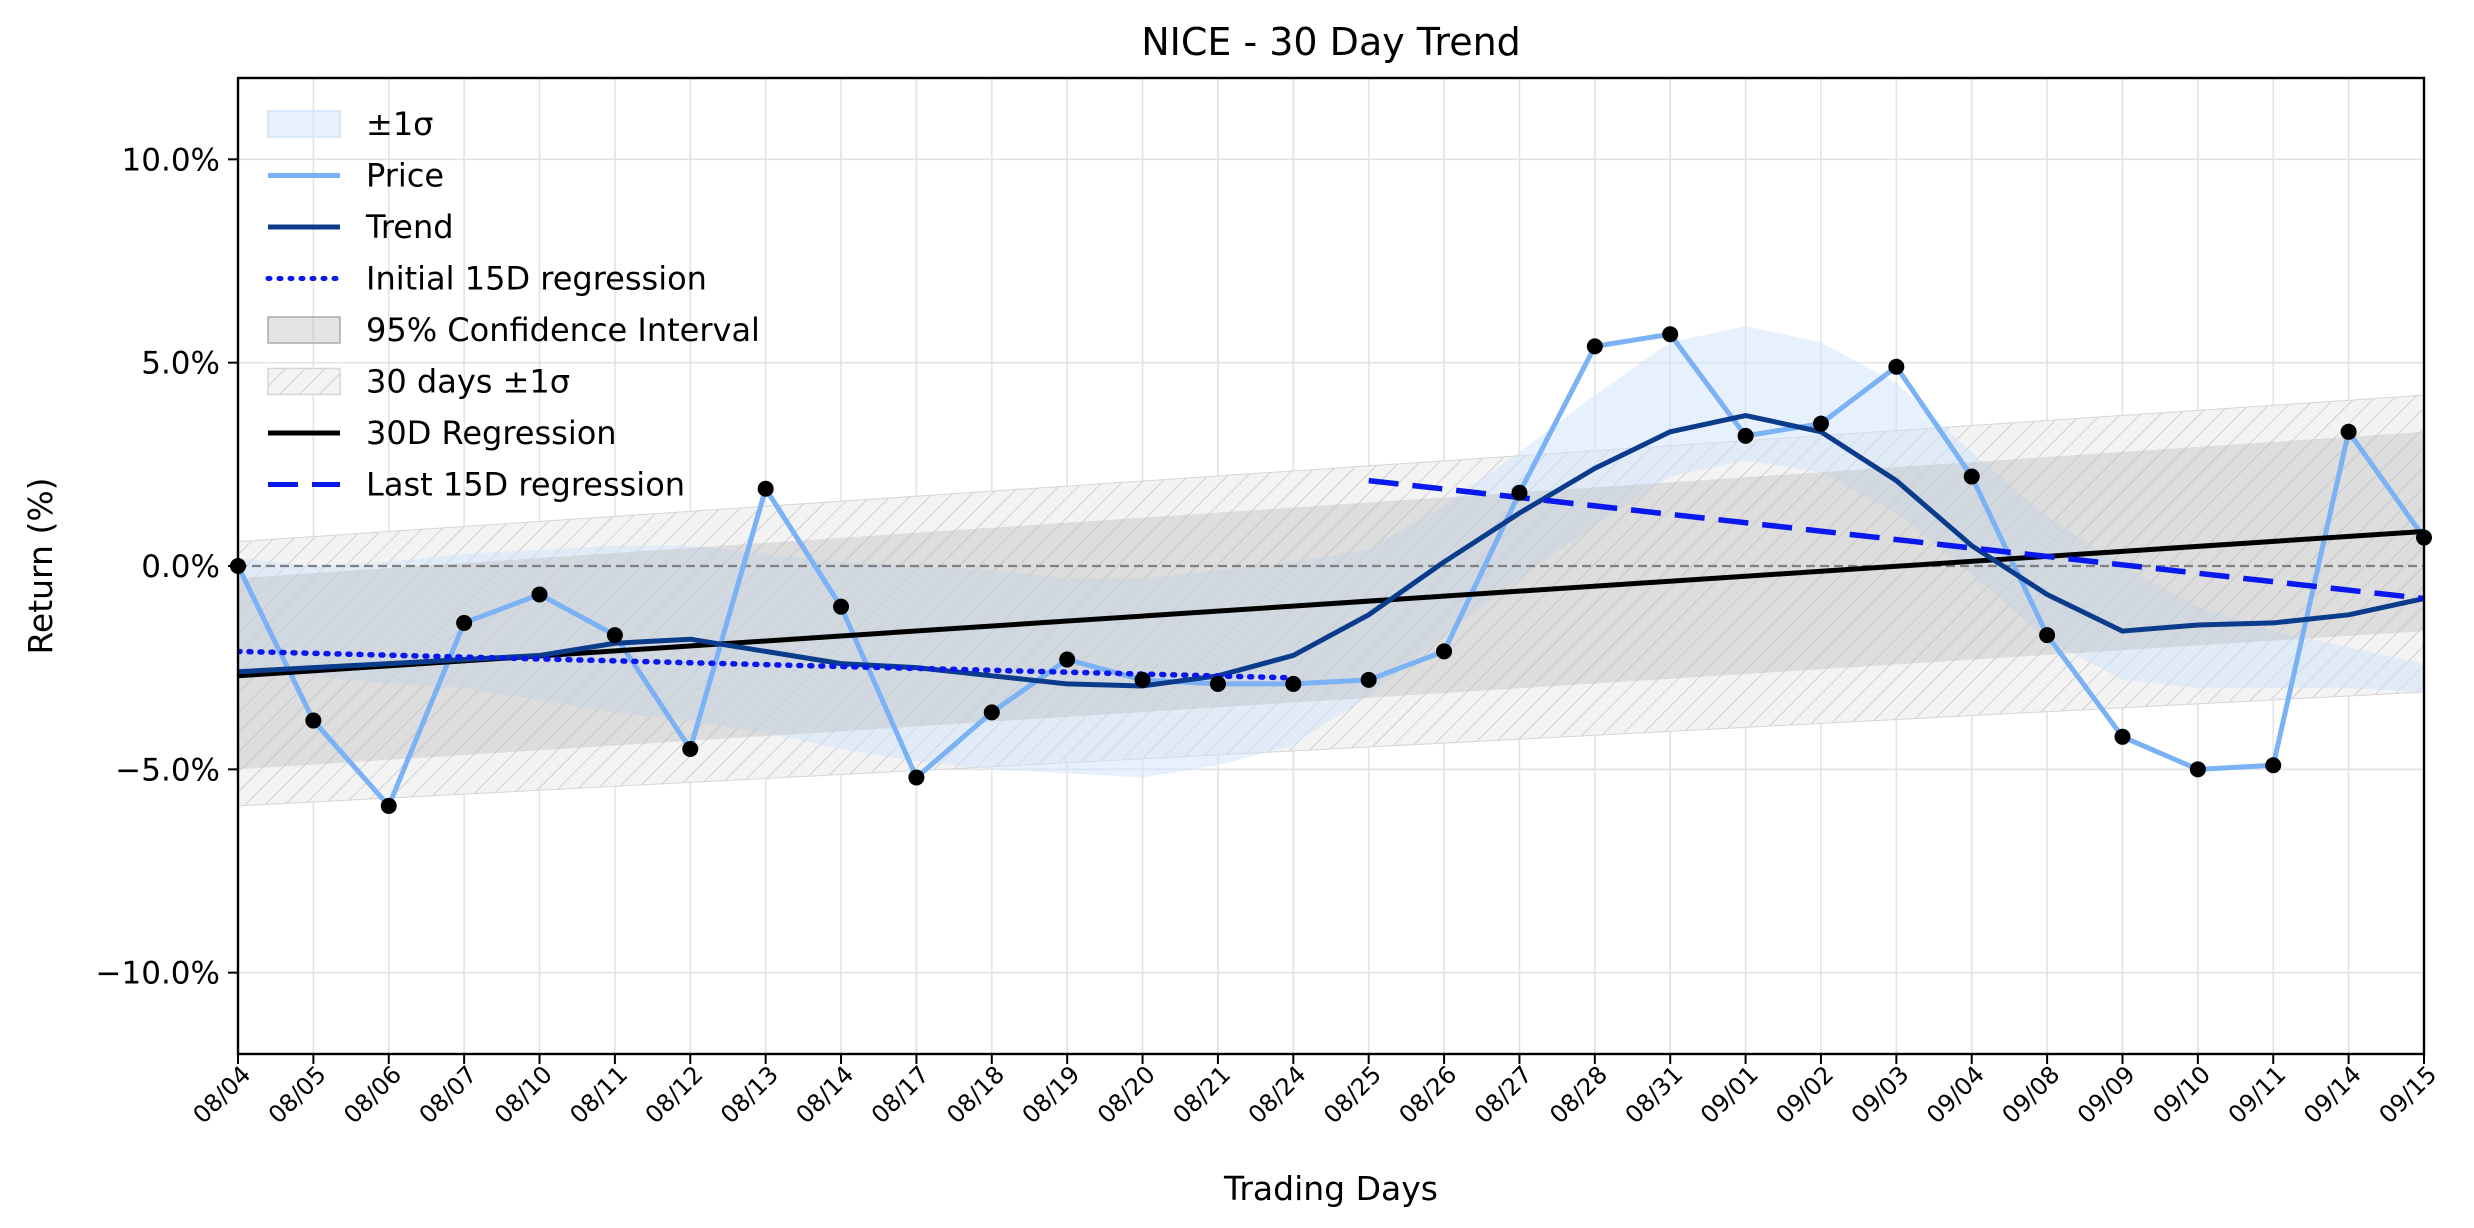 Image resolution: width=2474 pixels, height=1228 pixels. Describe the element at coordinates (825, 1094) in the screenshot. I see `x-tick-label: 08/14` at that location.